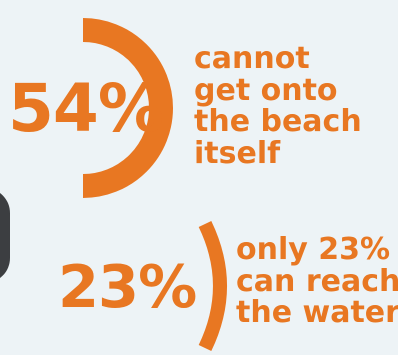  I want to click on caption-line: the water, so click(317, 312).